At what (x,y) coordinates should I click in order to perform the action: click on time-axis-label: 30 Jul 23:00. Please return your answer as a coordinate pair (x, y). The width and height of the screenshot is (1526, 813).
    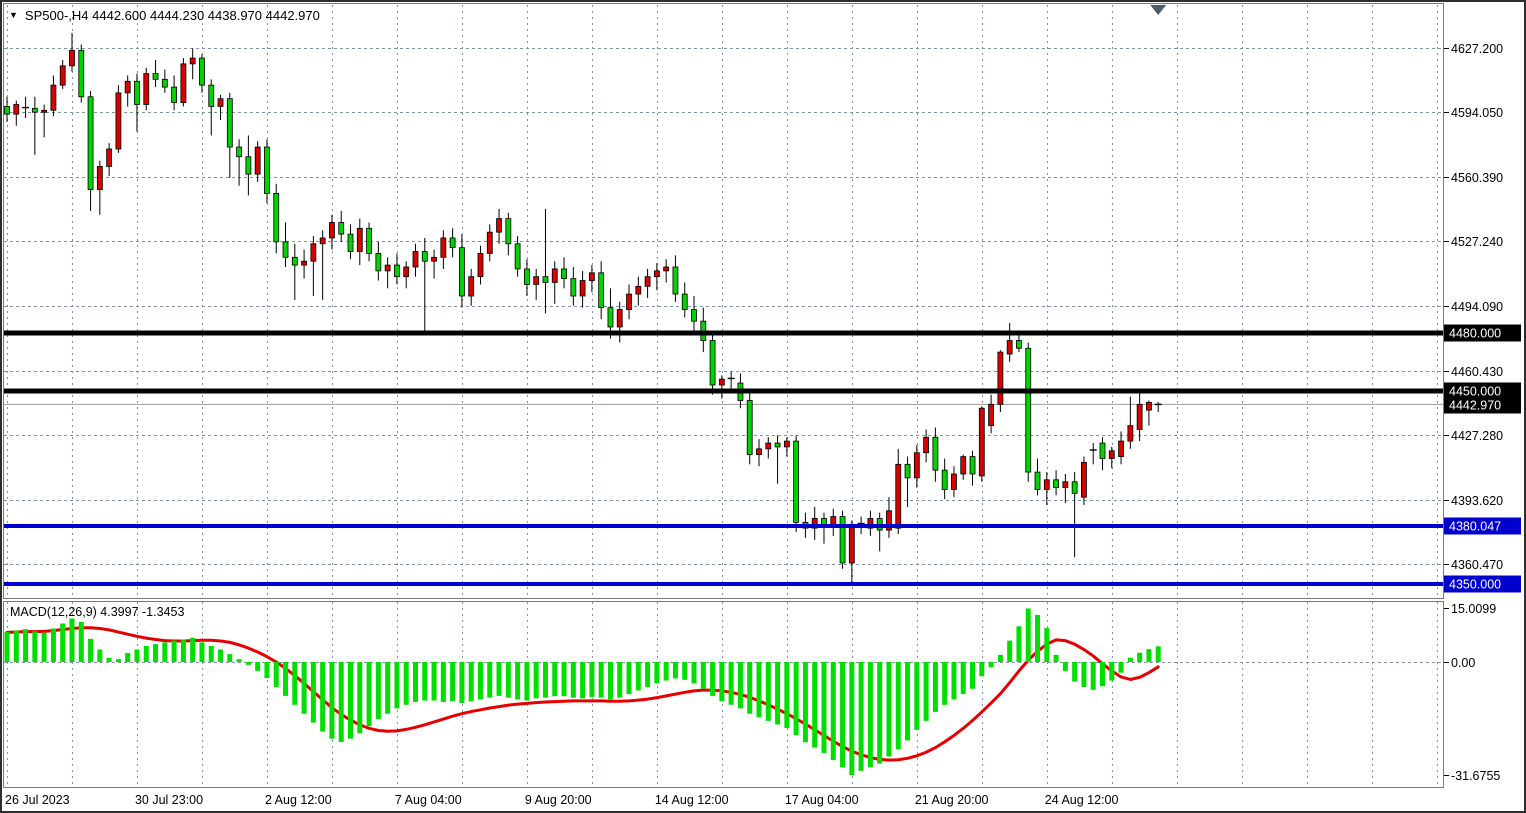
    Looking at the image, I should click on (169, 800).